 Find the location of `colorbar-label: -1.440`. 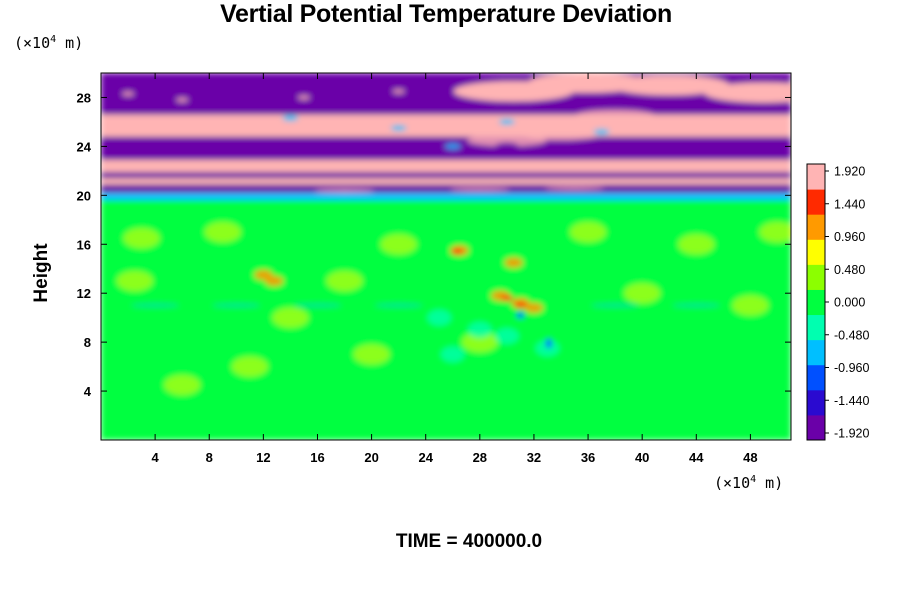

colorbar-label: -1.440 is located at coordinates (851, 401).